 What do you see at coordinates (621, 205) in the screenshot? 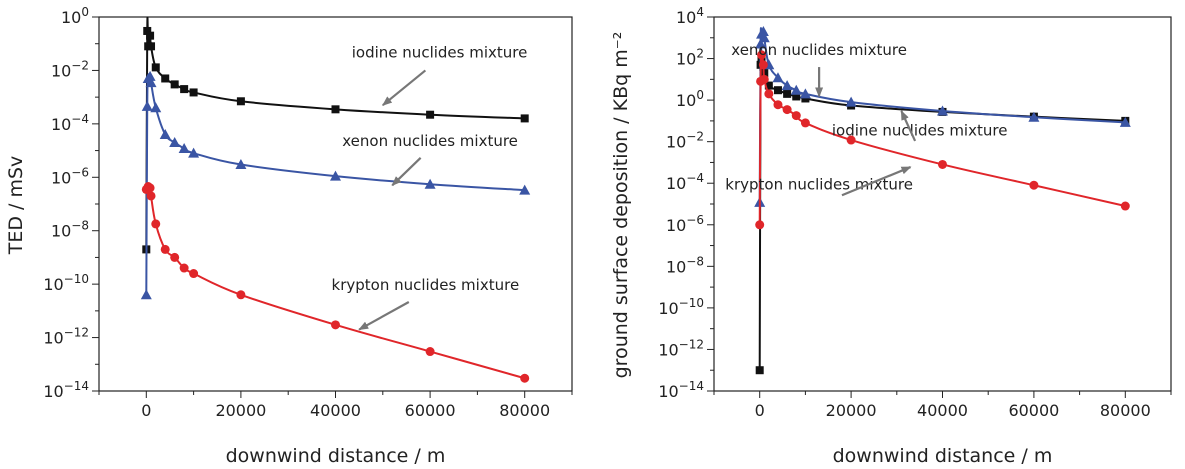
I see `y-axis-title: ground surface deposition / KBq m⁻²` at bounding box center [621, 205].